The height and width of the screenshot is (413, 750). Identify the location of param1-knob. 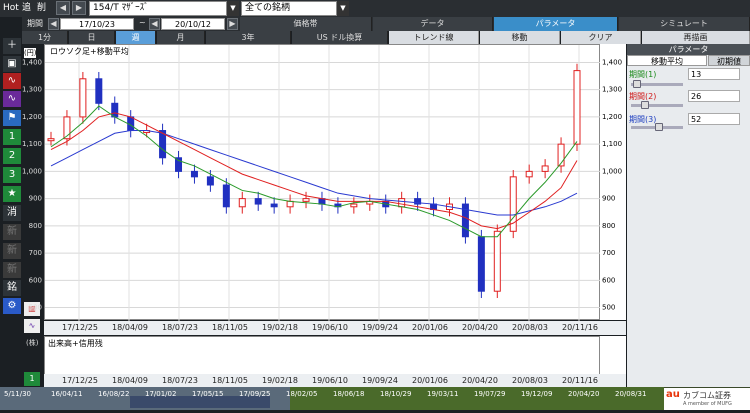
(637, 84).